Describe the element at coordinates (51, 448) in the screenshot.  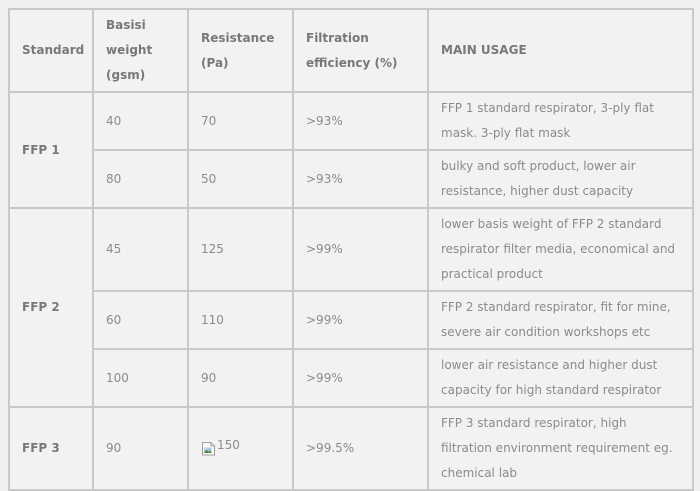
I see `standard-cell-ffp3: FFP 3` at that location.